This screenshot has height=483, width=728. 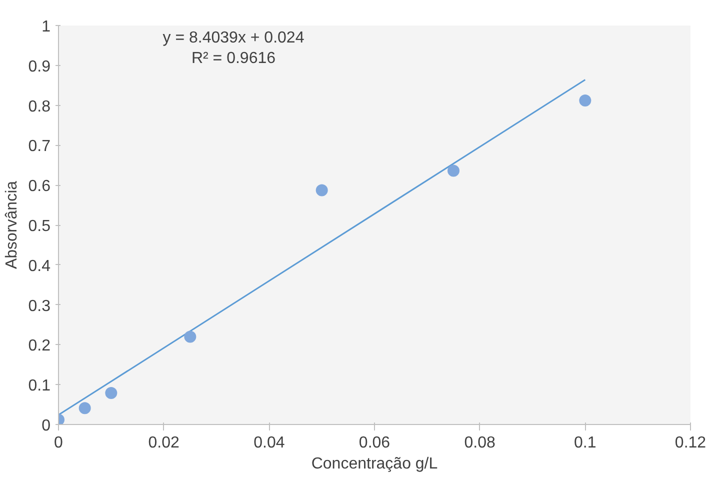 I want to click on x-tick-label: 0, so click(x=59, y=443).